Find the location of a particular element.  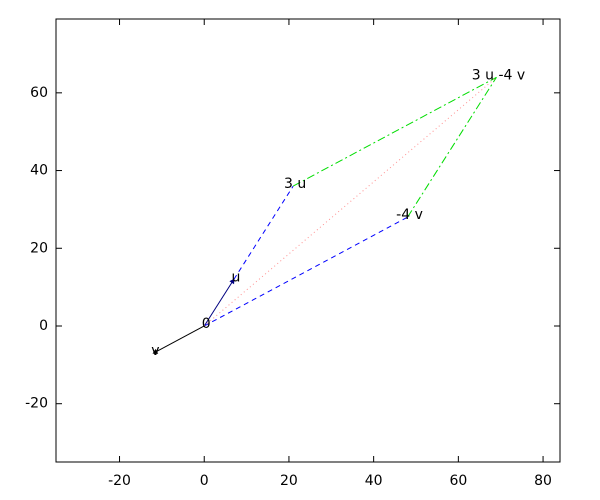

x-tick-label: 20 is located at coordinates (289, 481).